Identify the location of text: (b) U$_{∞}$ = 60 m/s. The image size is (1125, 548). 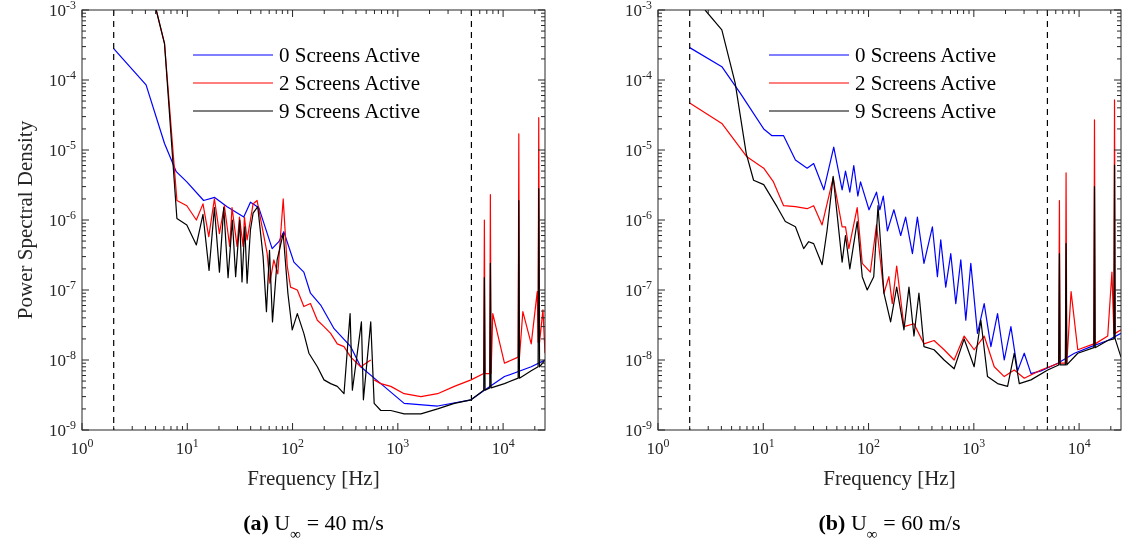
(889, 526).